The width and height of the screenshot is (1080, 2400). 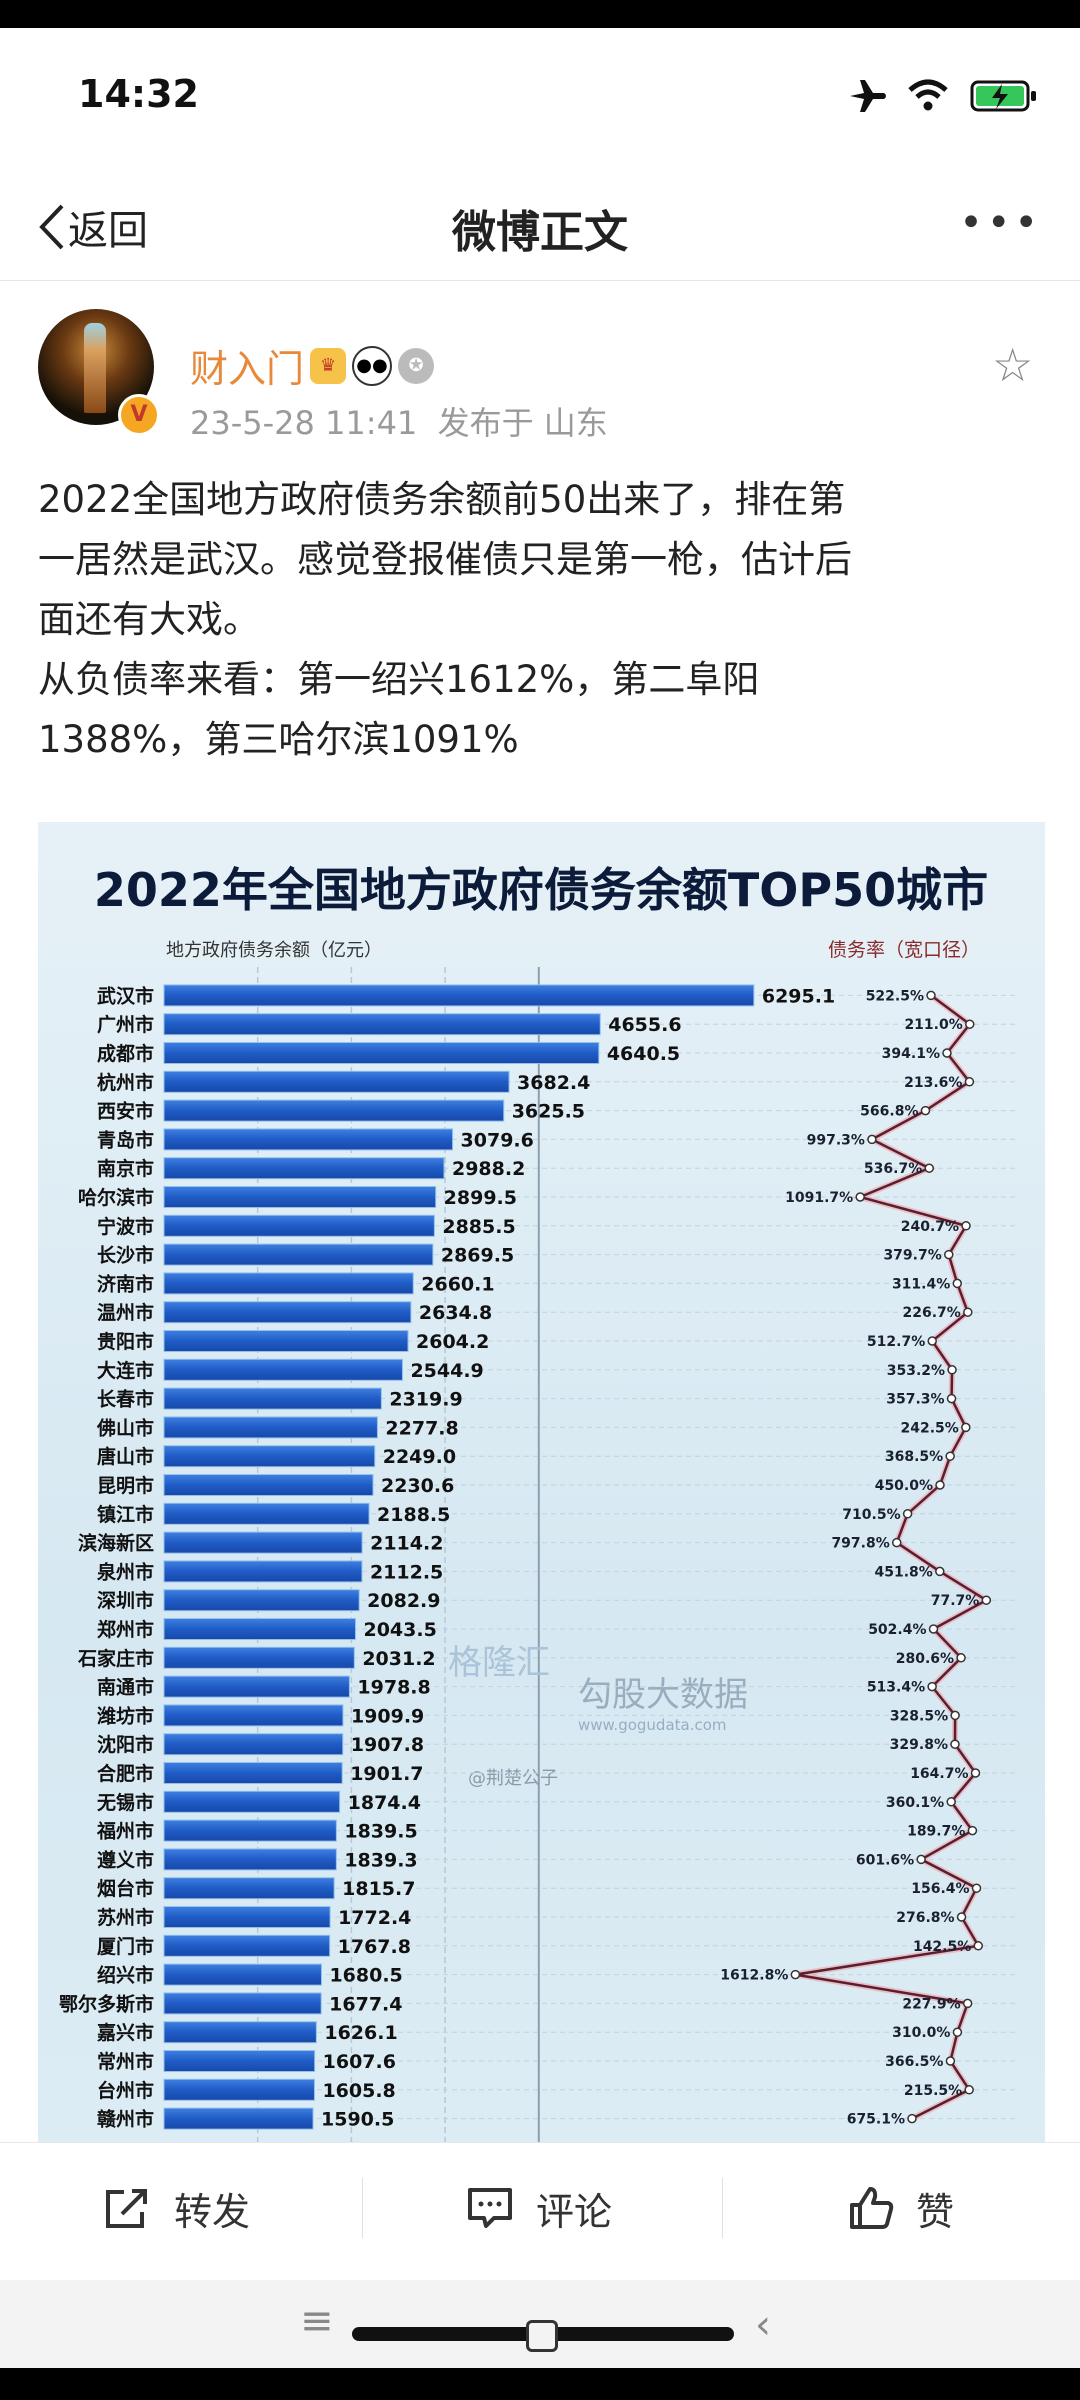 What do you see at coordinates (413, 1515) in the screenshot?
I see `bar-value-label: 2188.5` at bounding box center [413, 1515].